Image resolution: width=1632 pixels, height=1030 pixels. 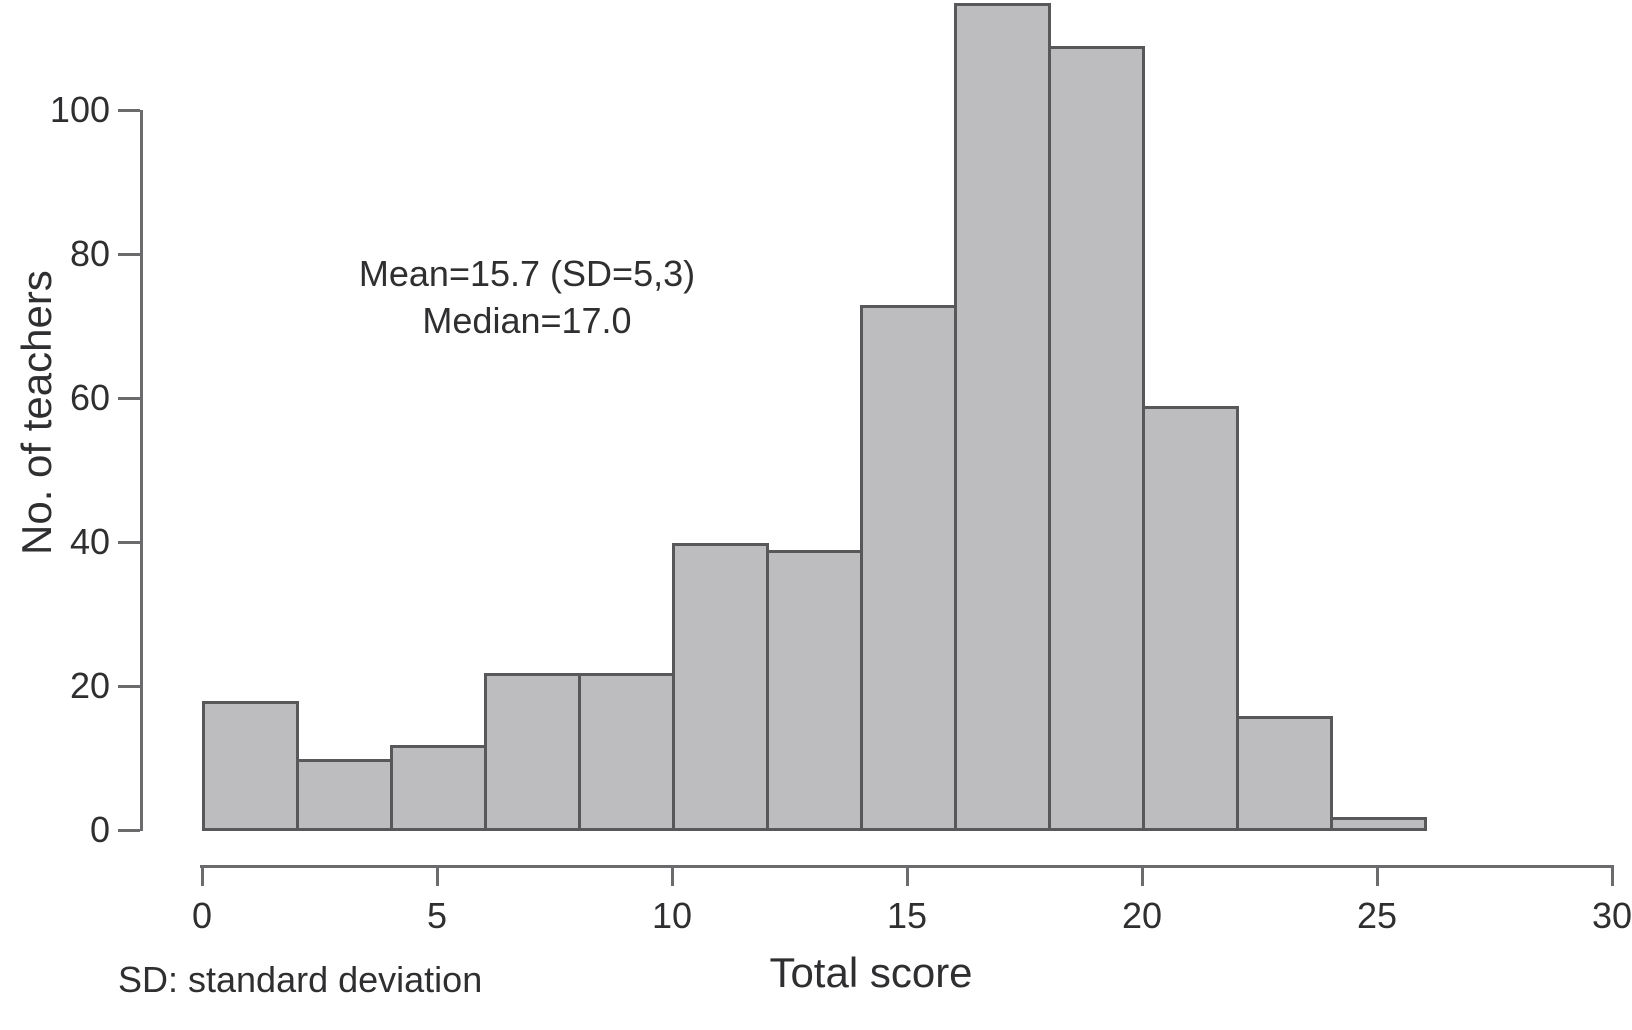 I want to click on y-tick-label: 40, so click(x=89, y=541).